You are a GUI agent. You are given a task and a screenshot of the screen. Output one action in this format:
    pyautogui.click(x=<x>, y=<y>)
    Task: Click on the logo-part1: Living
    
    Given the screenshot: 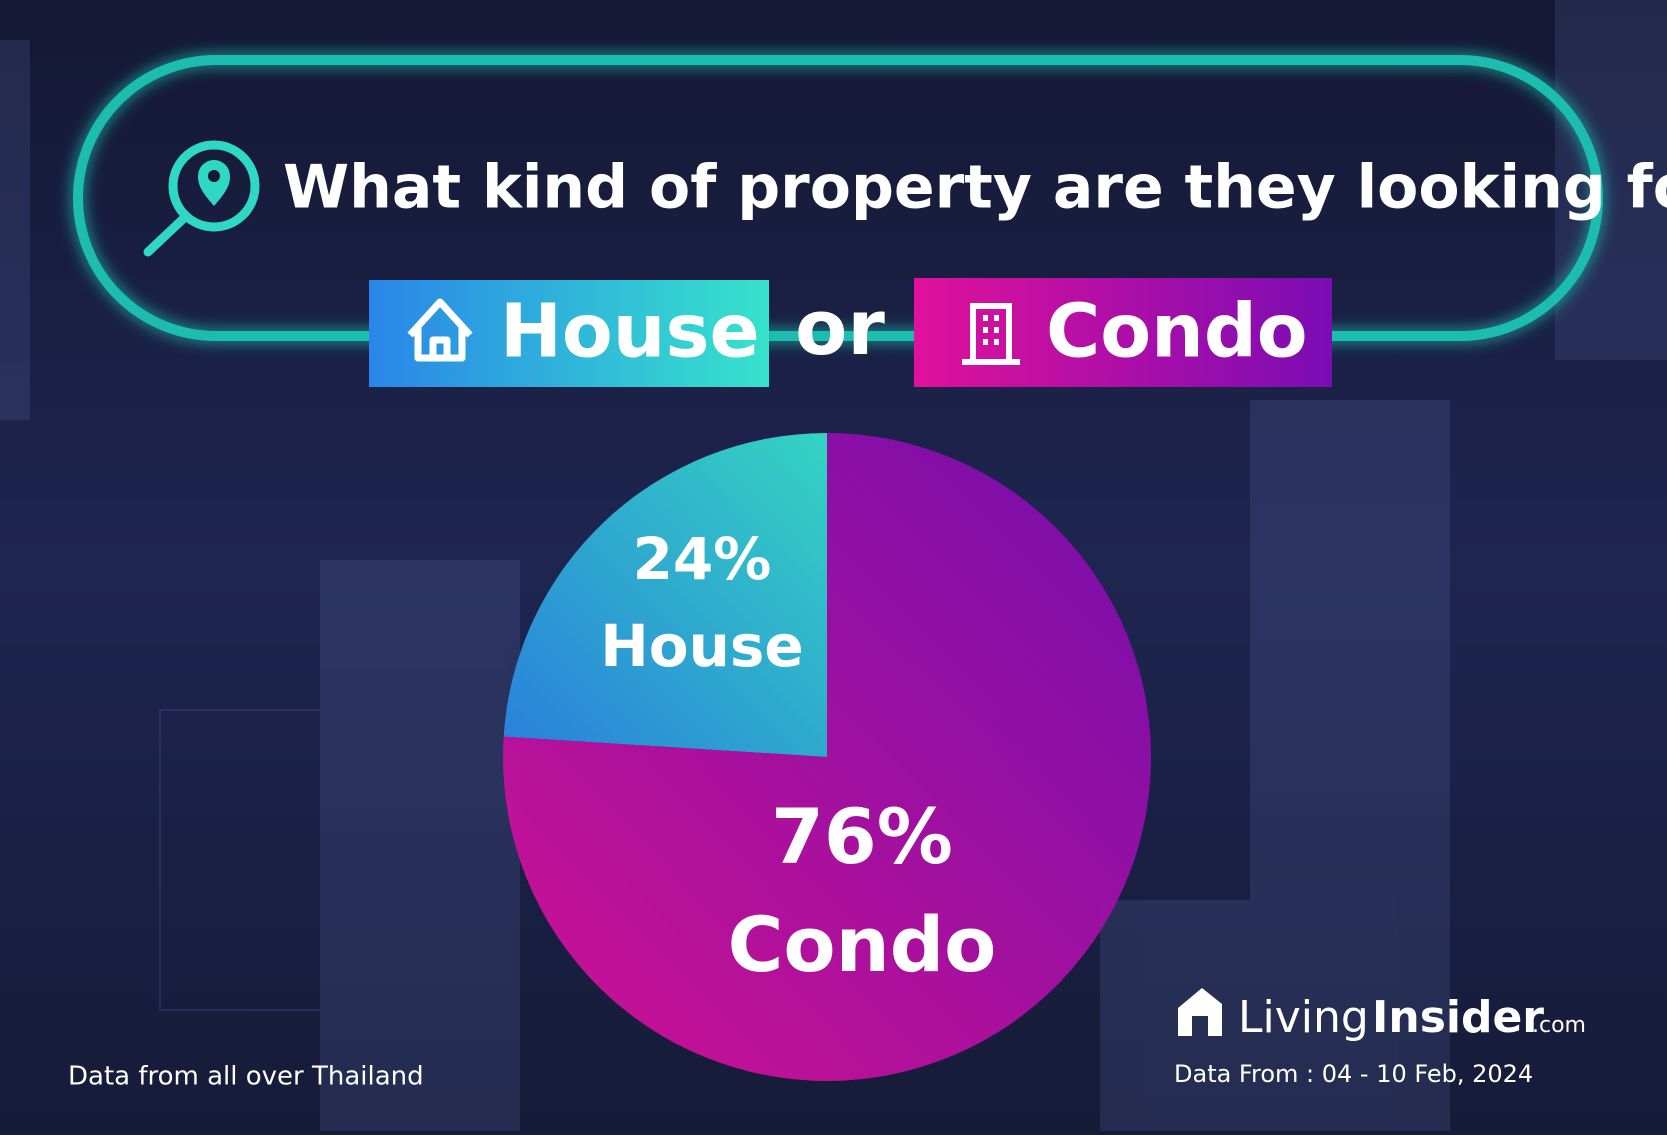 What is the action you would take?
    pyautogui.click(x=1303, y=1017)
    